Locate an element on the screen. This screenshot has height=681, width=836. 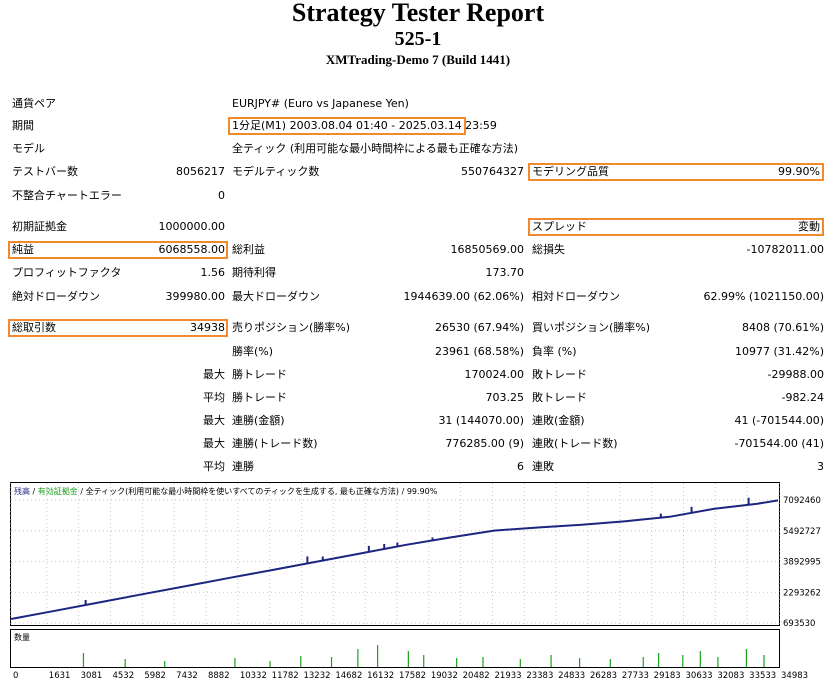
x-tick-label-20: 29183 is located at coordinates (667, 676).